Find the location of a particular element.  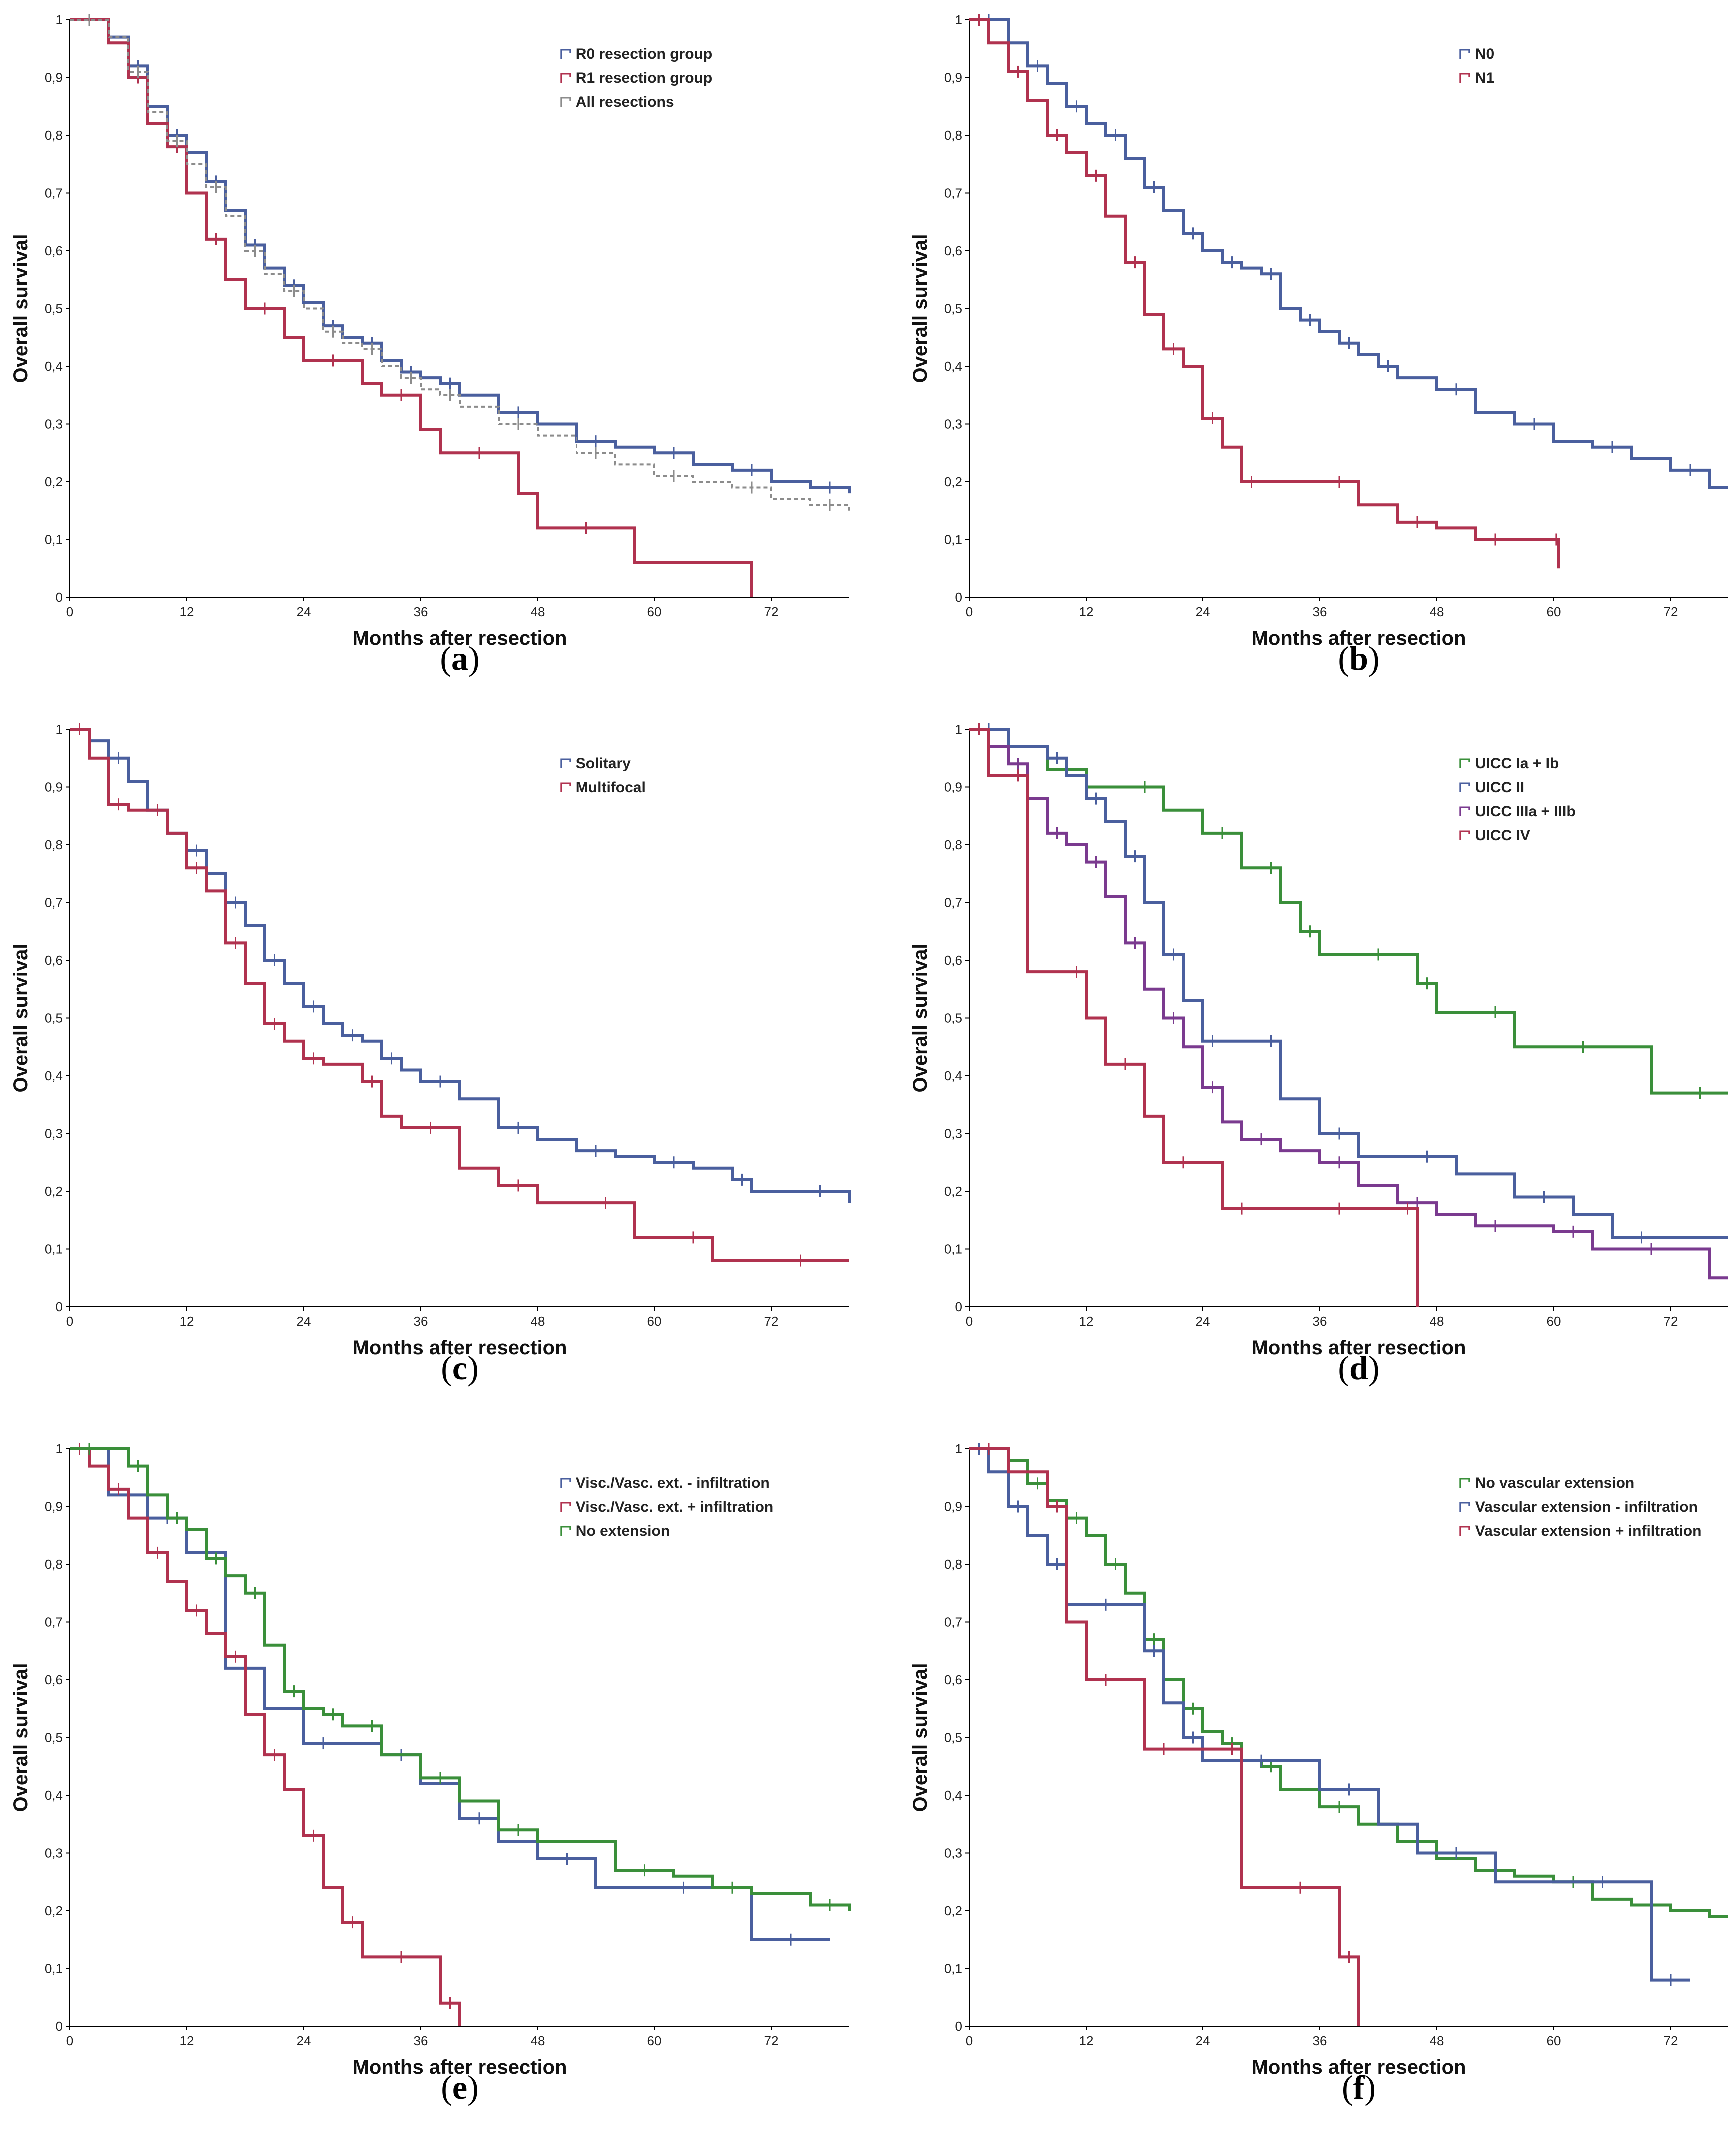

legend-label-2: UICC II is located at coordinates (1499, 787).